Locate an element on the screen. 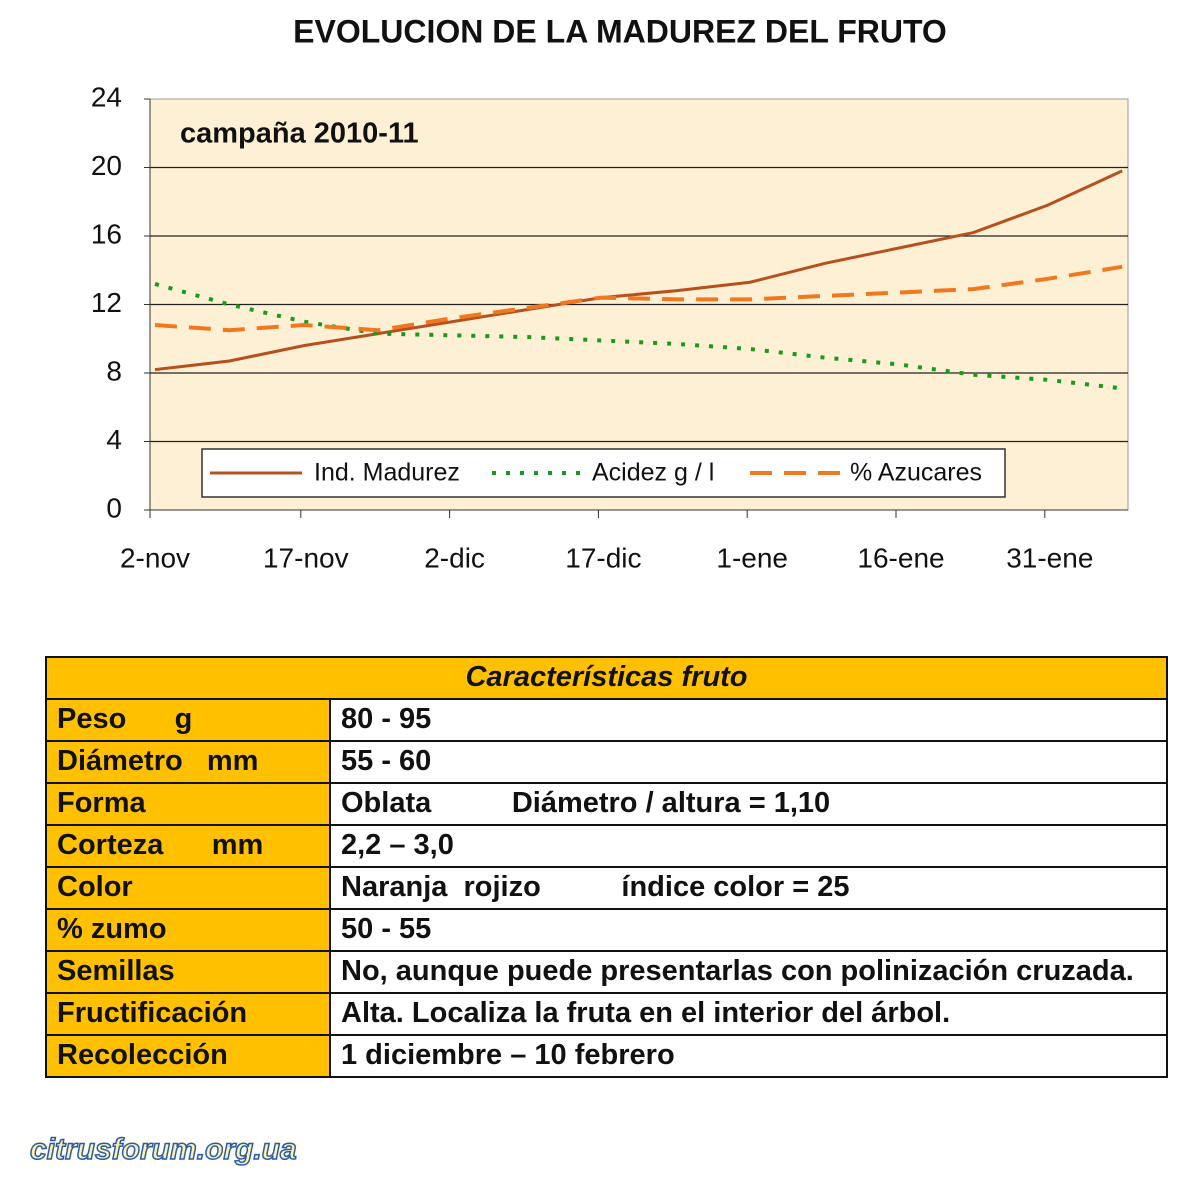  y-tick-label: 8 is located at coordinates (114, 370).